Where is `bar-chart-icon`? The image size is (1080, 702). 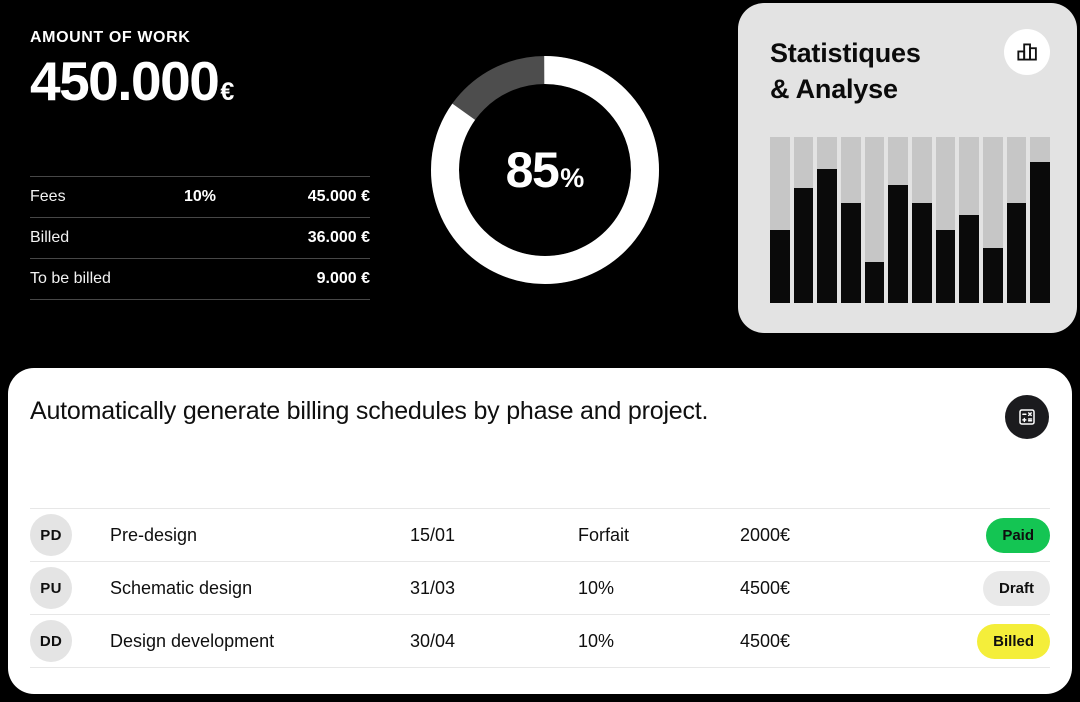
bar-chart-icon is located at coordinates (1027, 52).